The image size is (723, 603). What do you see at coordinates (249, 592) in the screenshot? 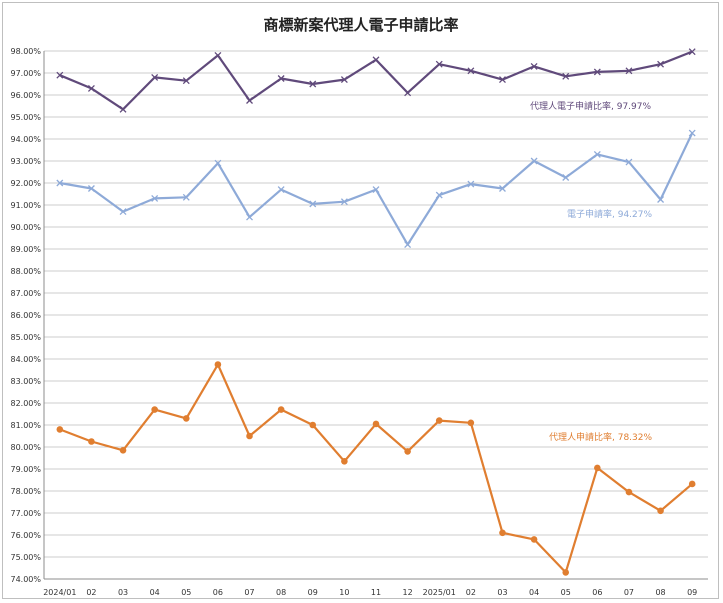
I see `x-tick-label: 07` at bounding box center [249, 592].